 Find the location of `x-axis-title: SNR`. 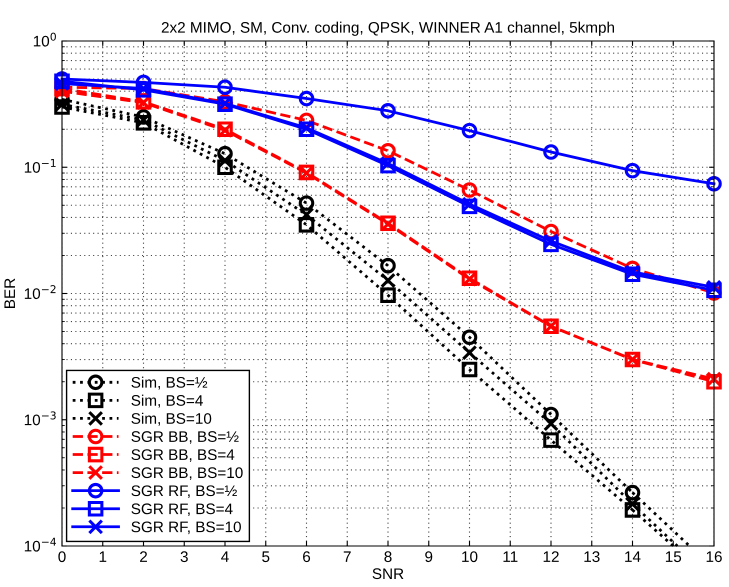

x-axis-title: SNR is located at coordinates (388, 574).